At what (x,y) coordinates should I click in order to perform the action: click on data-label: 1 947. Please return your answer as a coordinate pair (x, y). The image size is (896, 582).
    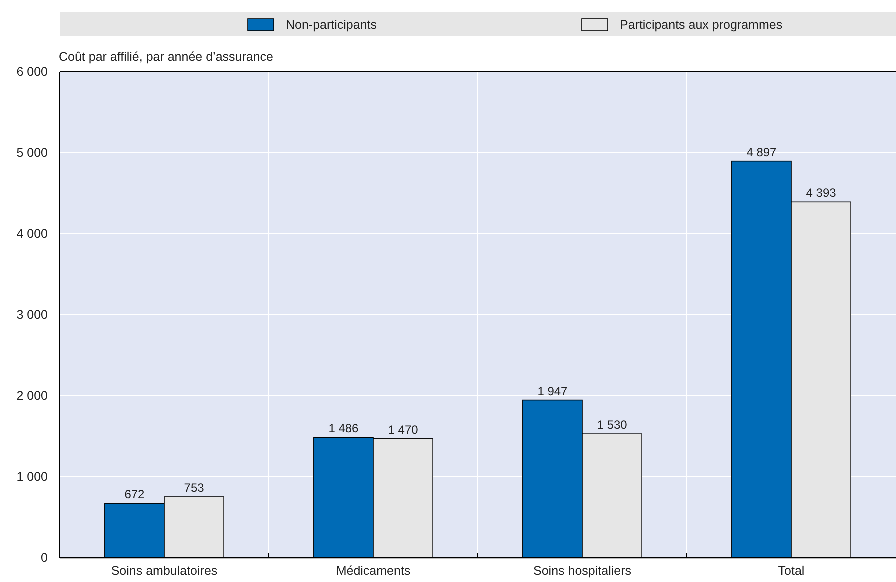
    Looking at the image, I should click on (553, 391).